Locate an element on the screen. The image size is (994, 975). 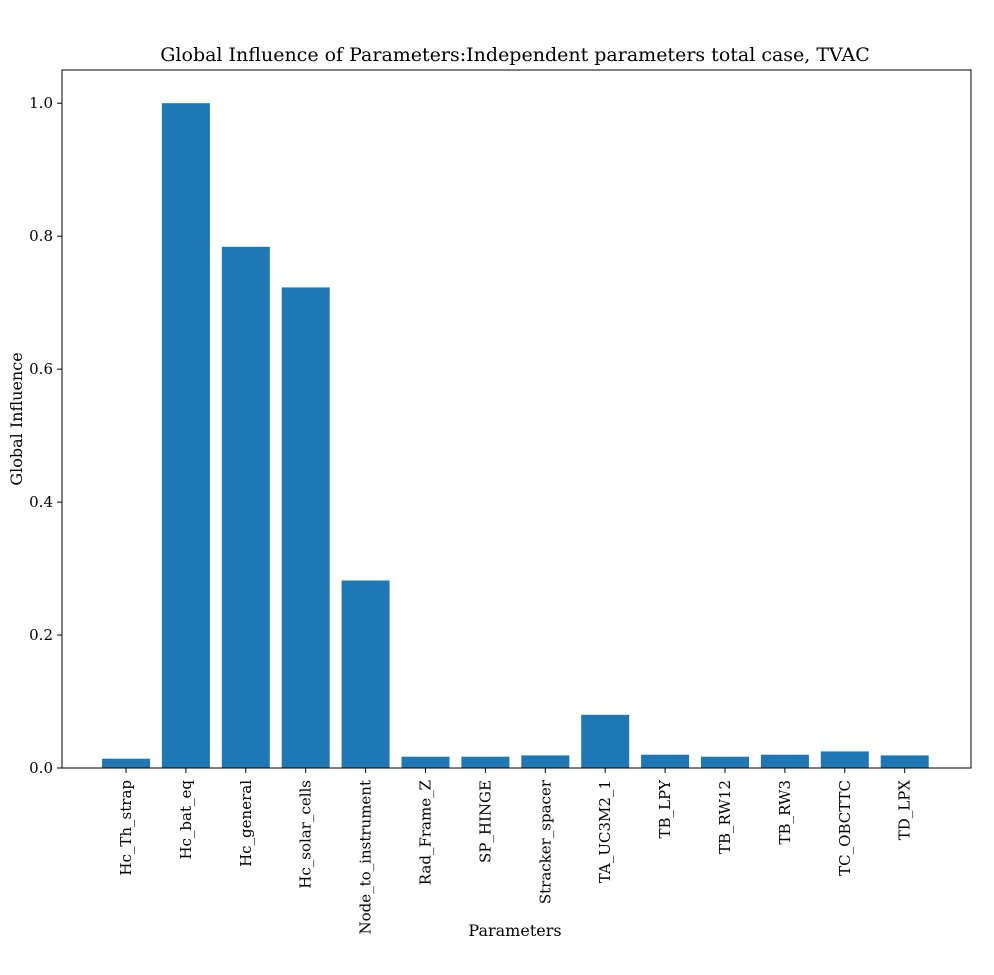
bar-TB_RW12 is located at coordinates (725, 762).